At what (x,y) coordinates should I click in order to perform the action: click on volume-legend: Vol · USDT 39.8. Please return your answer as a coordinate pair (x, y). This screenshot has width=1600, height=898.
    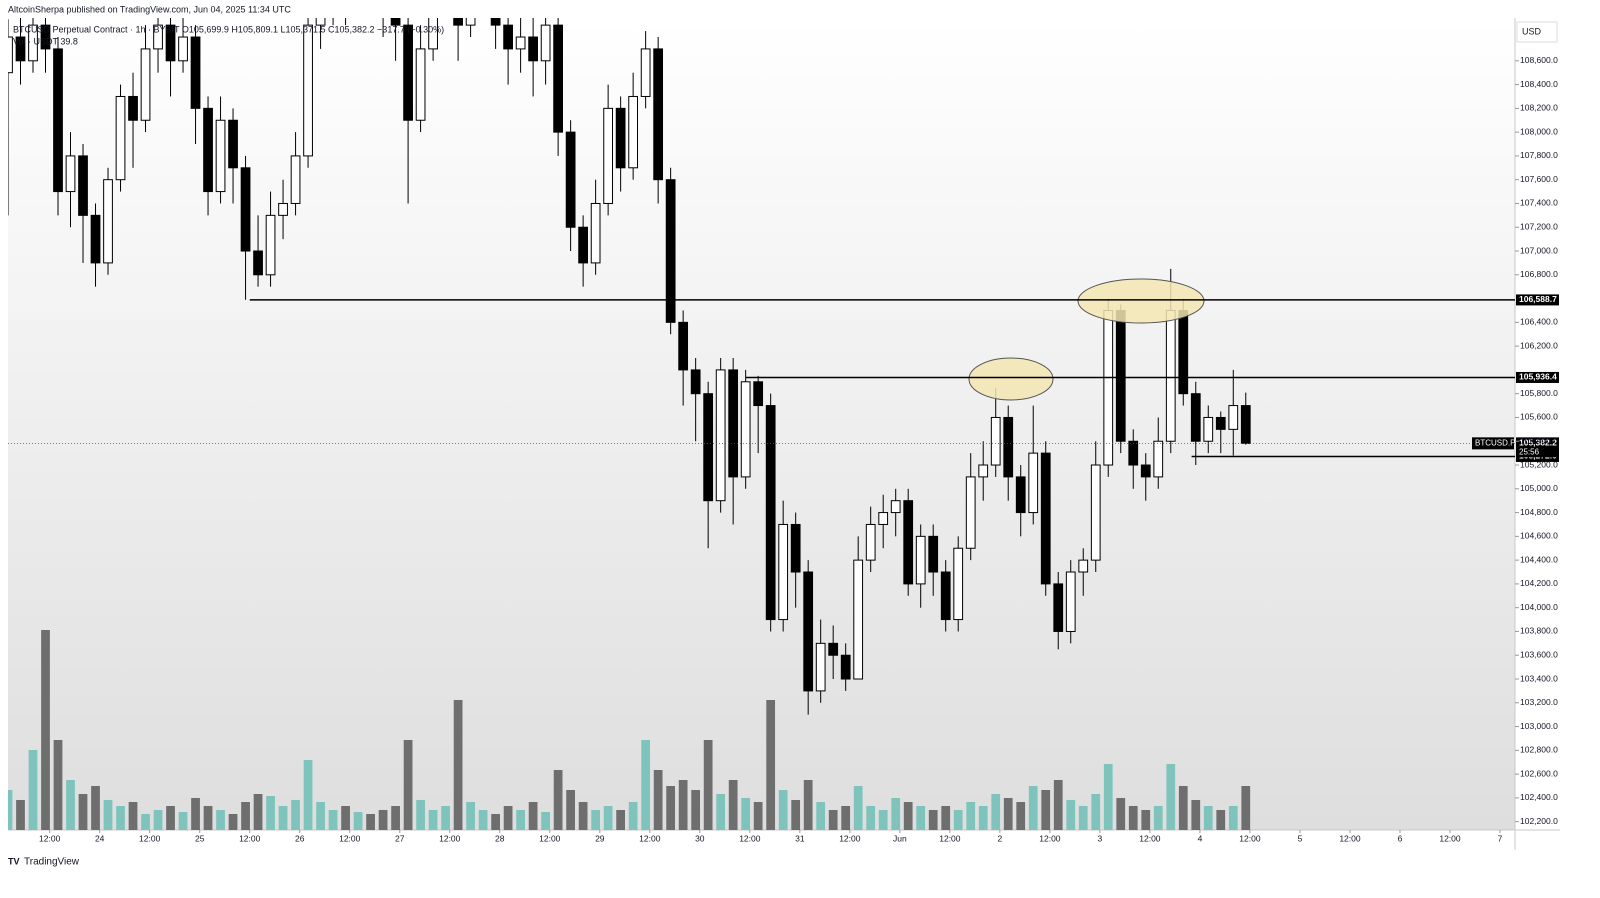
    Looking at the image, I should click on (45, 41).